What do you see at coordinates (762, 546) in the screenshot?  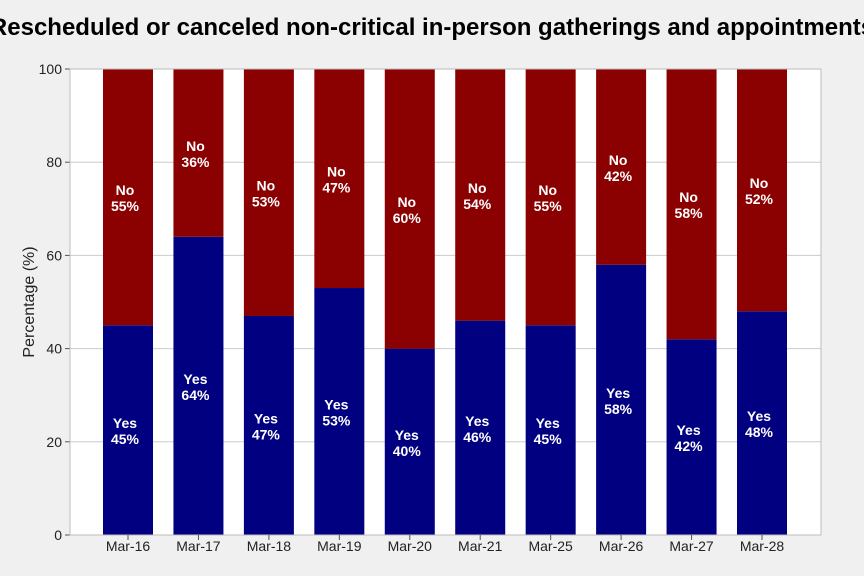 I see `x-tick-label: Mar-28` at bounding box center [762, 546].